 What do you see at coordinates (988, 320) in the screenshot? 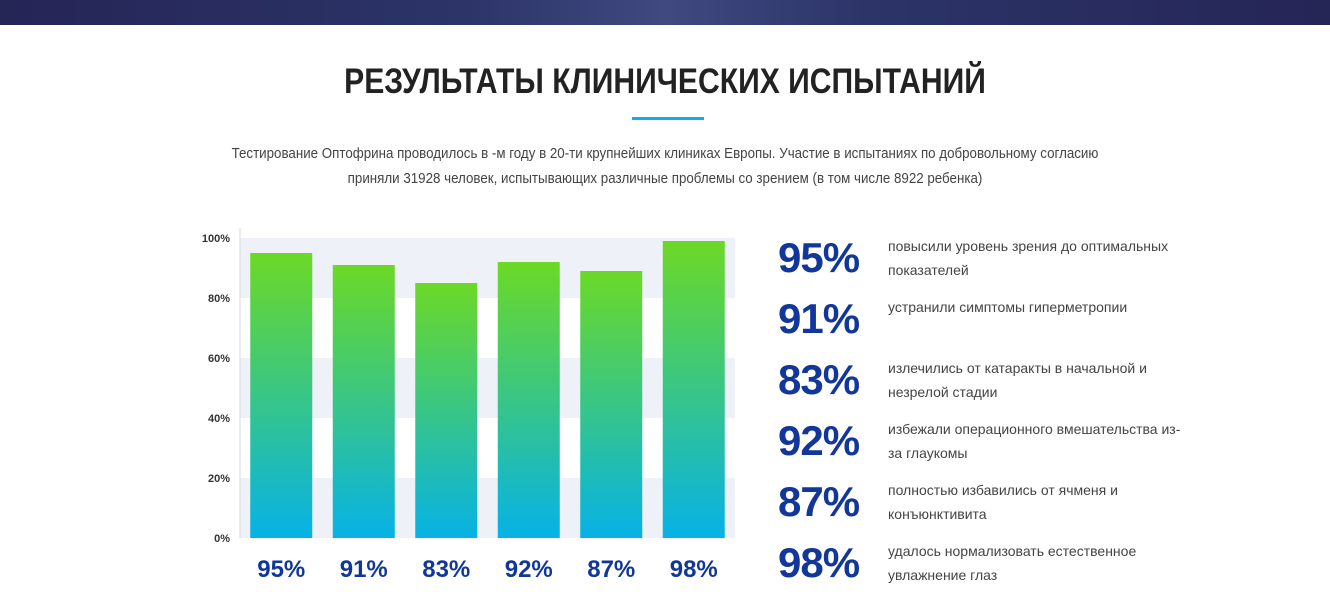
I see `stat-item: 91% устранили симптомы гиперметропии` at bounding box center [988, 320].